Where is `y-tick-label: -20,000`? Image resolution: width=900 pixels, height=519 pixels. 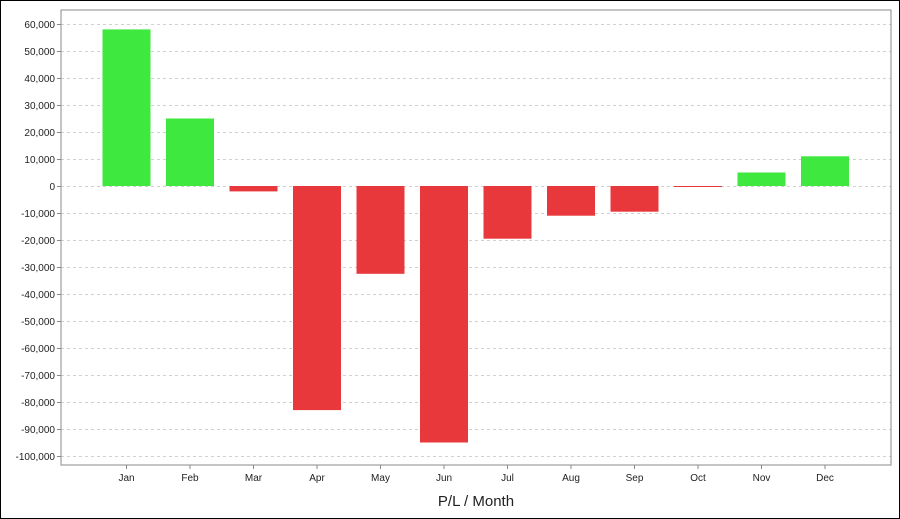 y-tick-label: -20,000 is located at coordinates (38, 241).